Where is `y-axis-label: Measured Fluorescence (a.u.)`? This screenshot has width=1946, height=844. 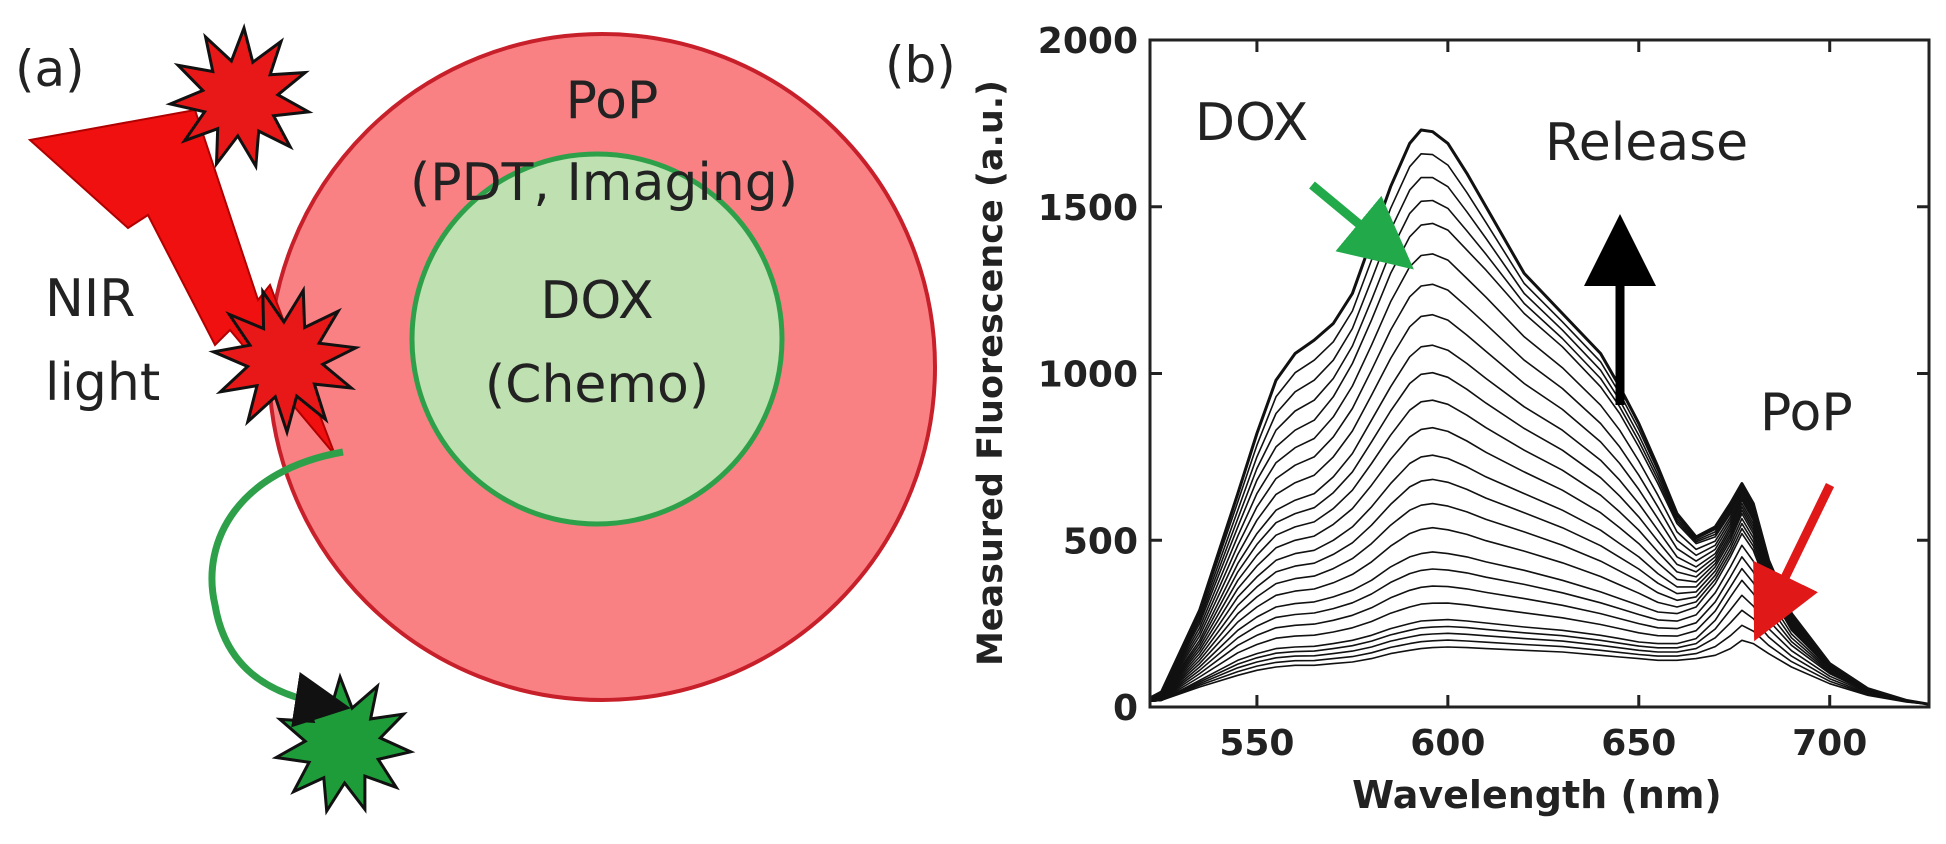
y-axis-label: Measured Fluorescence (a.u.) is located at coordinates (991, 373).